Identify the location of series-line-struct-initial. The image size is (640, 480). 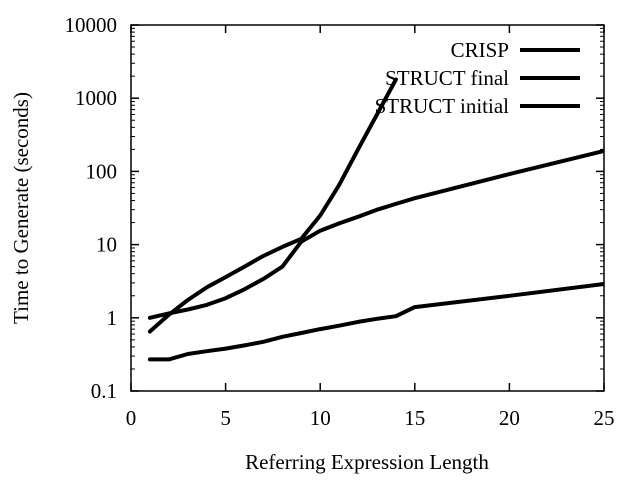
(375, 322).